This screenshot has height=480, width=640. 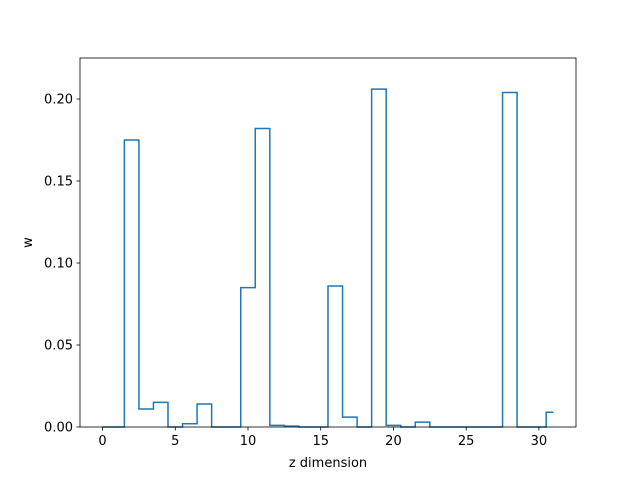 I want to click on y-tick-label: 0.15, so click(x=58, y=182).